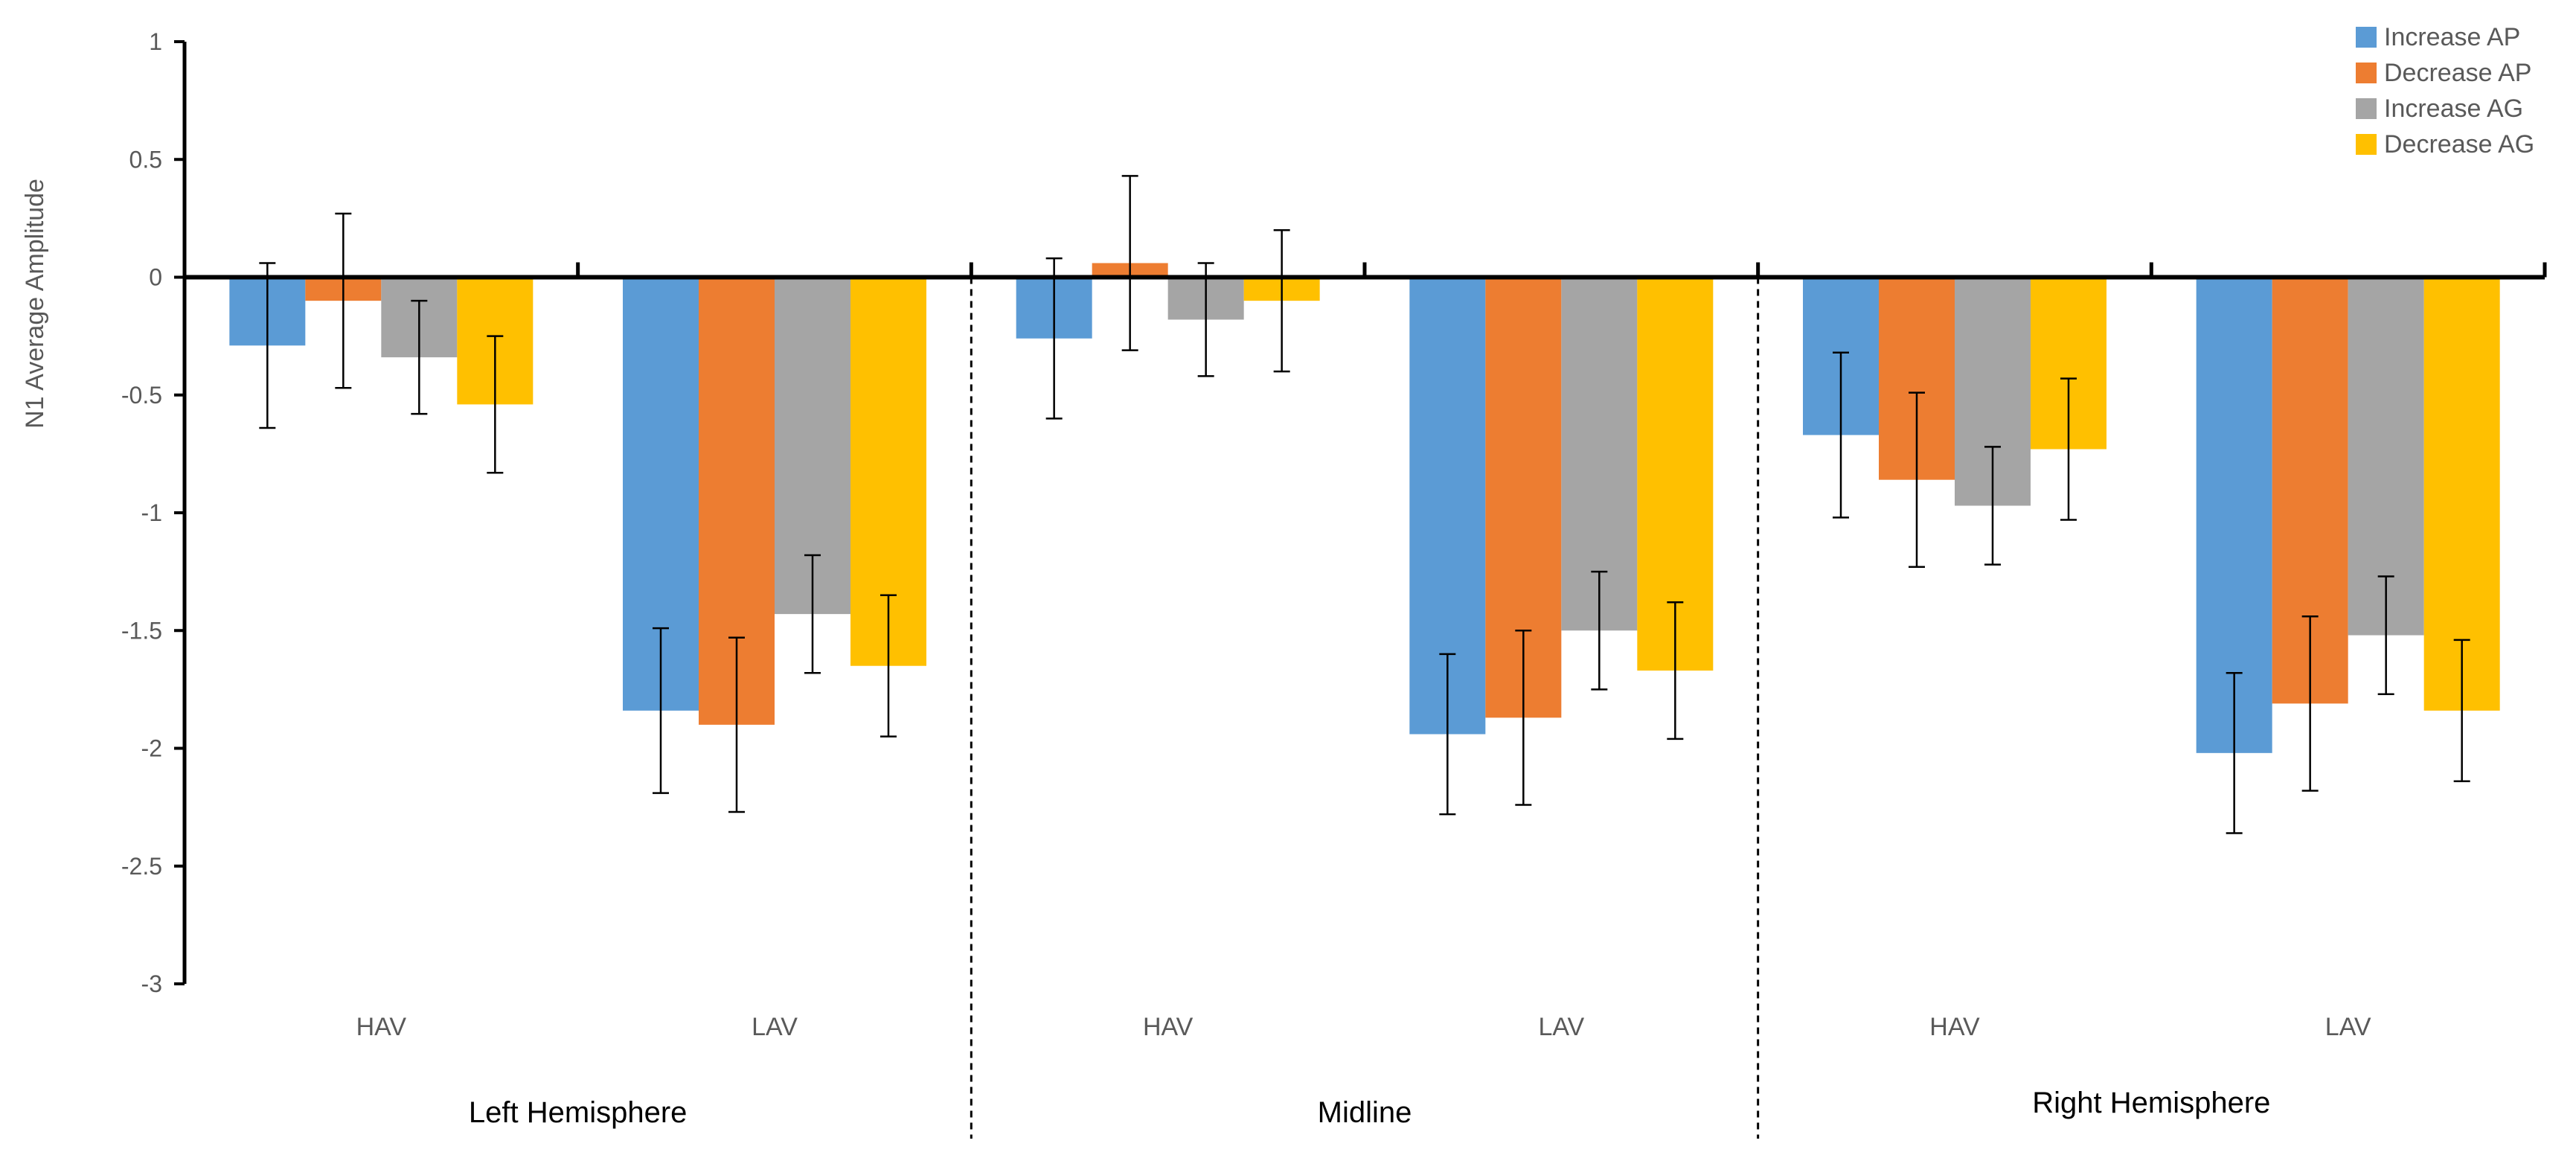 Image resolution: width=2576 pixels, height=1158 pixels. Describe the element at coordinates (155, 277) in the screenshot. I see `y-tick-label: 0` at that location.